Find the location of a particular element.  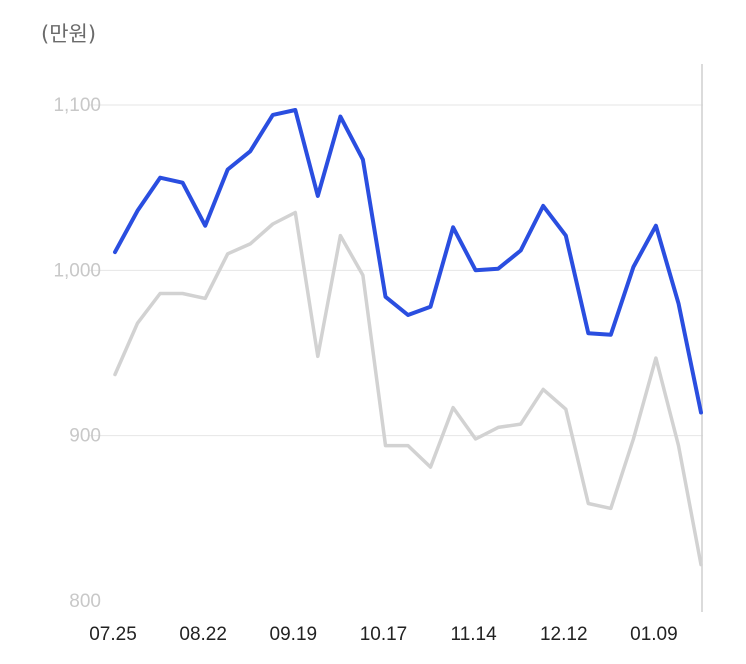

x-tick-label: 11.14 is located at coordinates (474, 634).